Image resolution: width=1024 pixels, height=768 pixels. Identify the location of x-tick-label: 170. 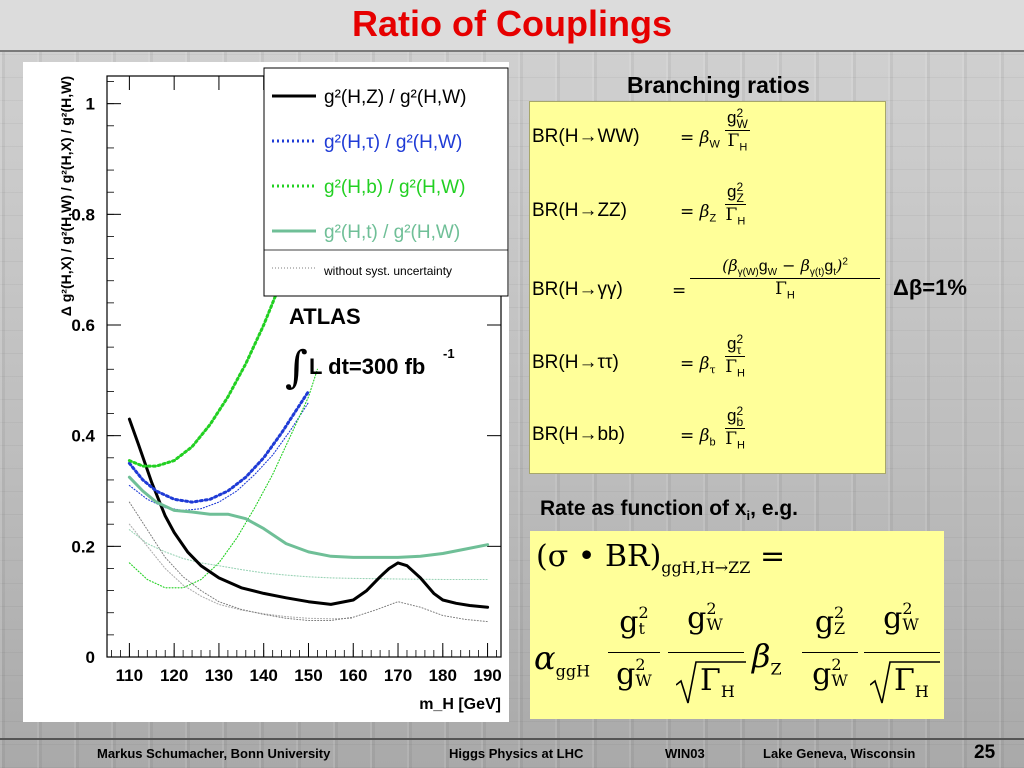
(398, 675).